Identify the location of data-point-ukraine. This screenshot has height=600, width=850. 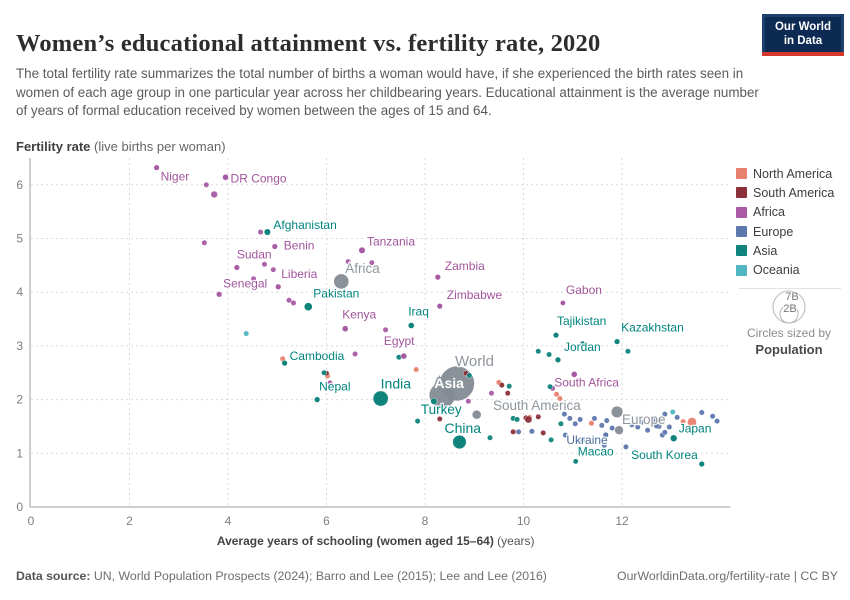
(605, 435).